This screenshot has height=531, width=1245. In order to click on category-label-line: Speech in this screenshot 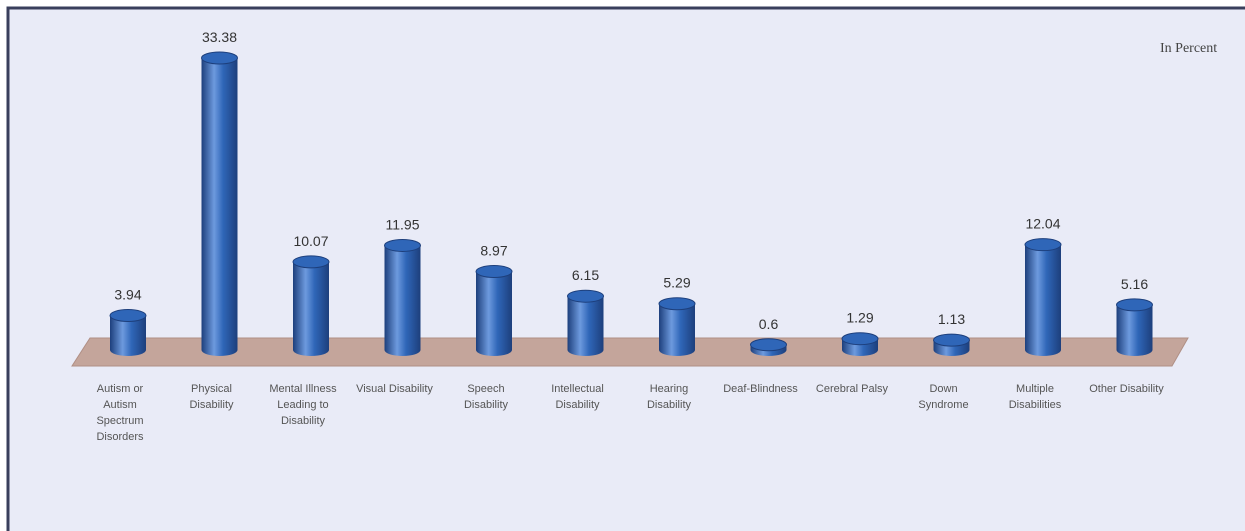, I will do `click(485, 389)`.